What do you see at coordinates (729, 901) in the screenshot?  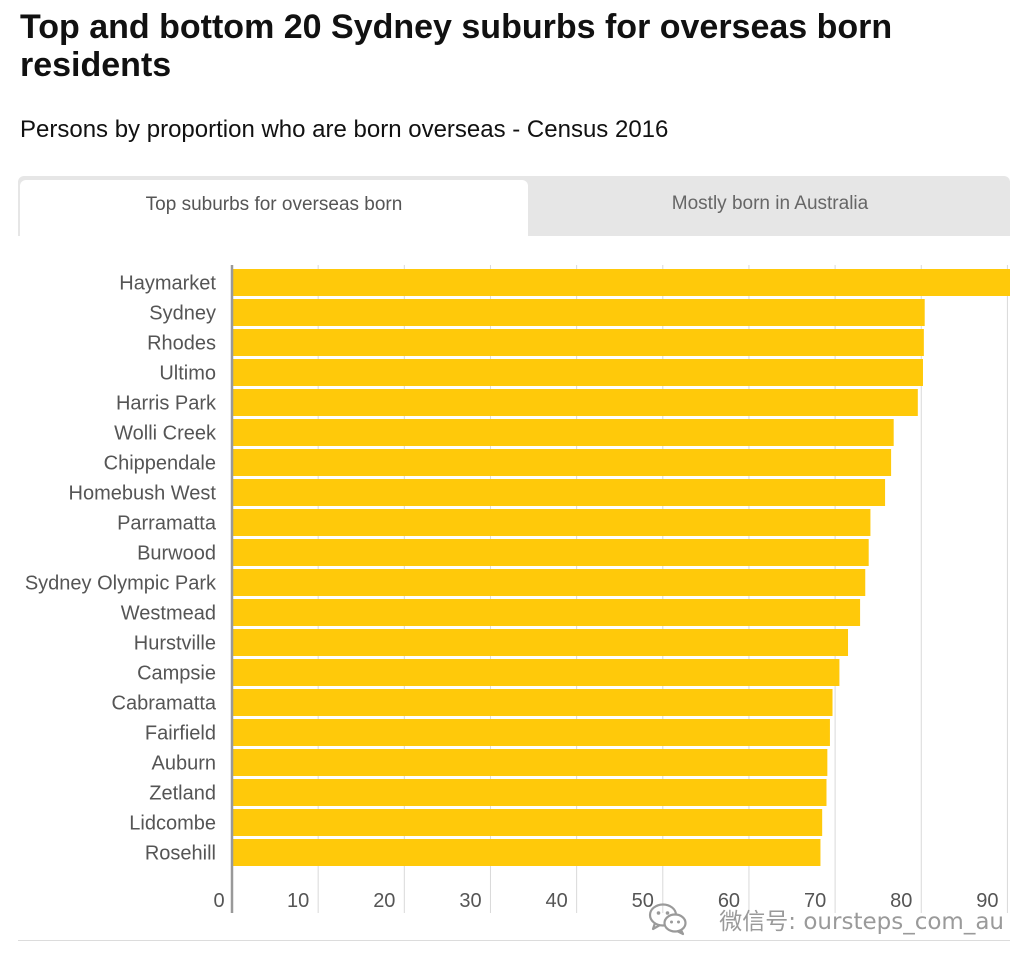 I see `x-tick-label: 60` at bounding box center [729, 901].